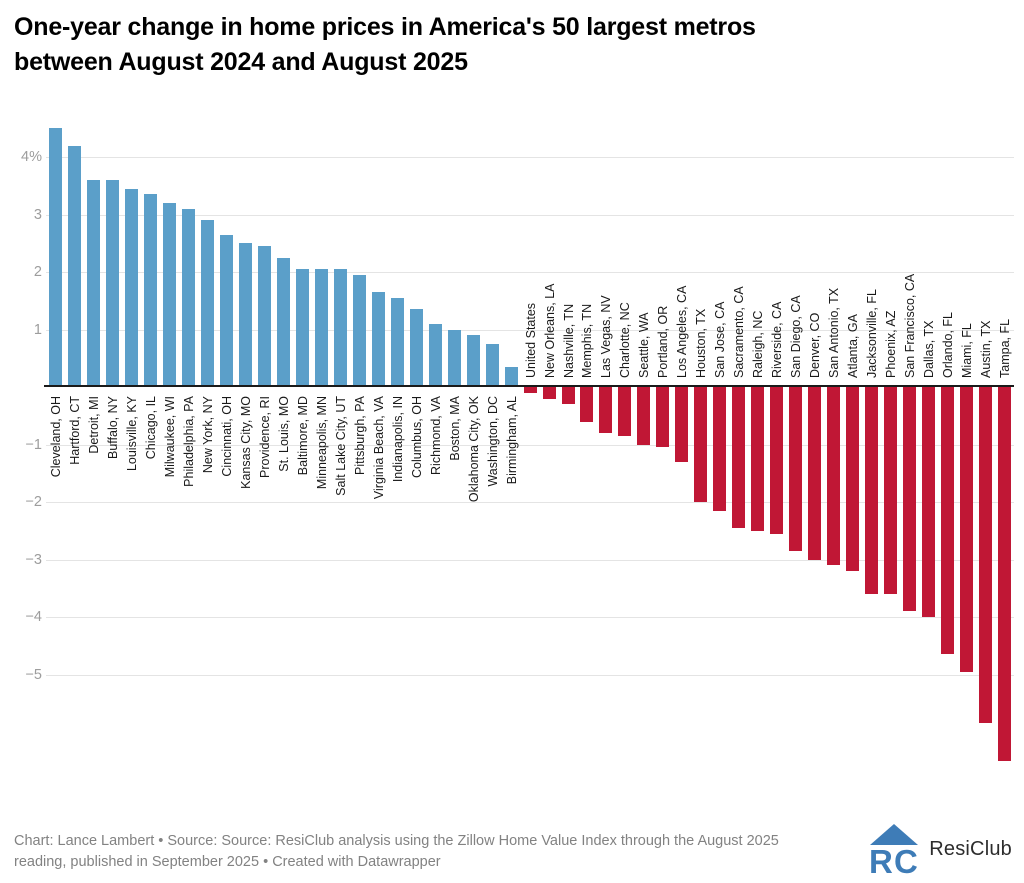 This screenshot has height=883, width=1024. Describe the element at coordinates (302, 436) in the screenshot. I see `bar-category-label: Baltimore, MD` at that location.